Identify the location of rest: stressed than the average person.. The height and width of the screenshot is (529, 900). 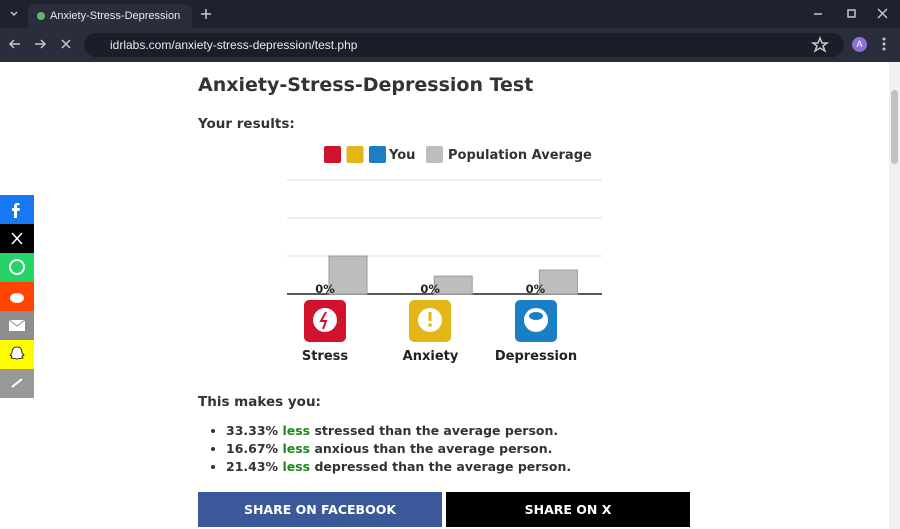
(436, 430).